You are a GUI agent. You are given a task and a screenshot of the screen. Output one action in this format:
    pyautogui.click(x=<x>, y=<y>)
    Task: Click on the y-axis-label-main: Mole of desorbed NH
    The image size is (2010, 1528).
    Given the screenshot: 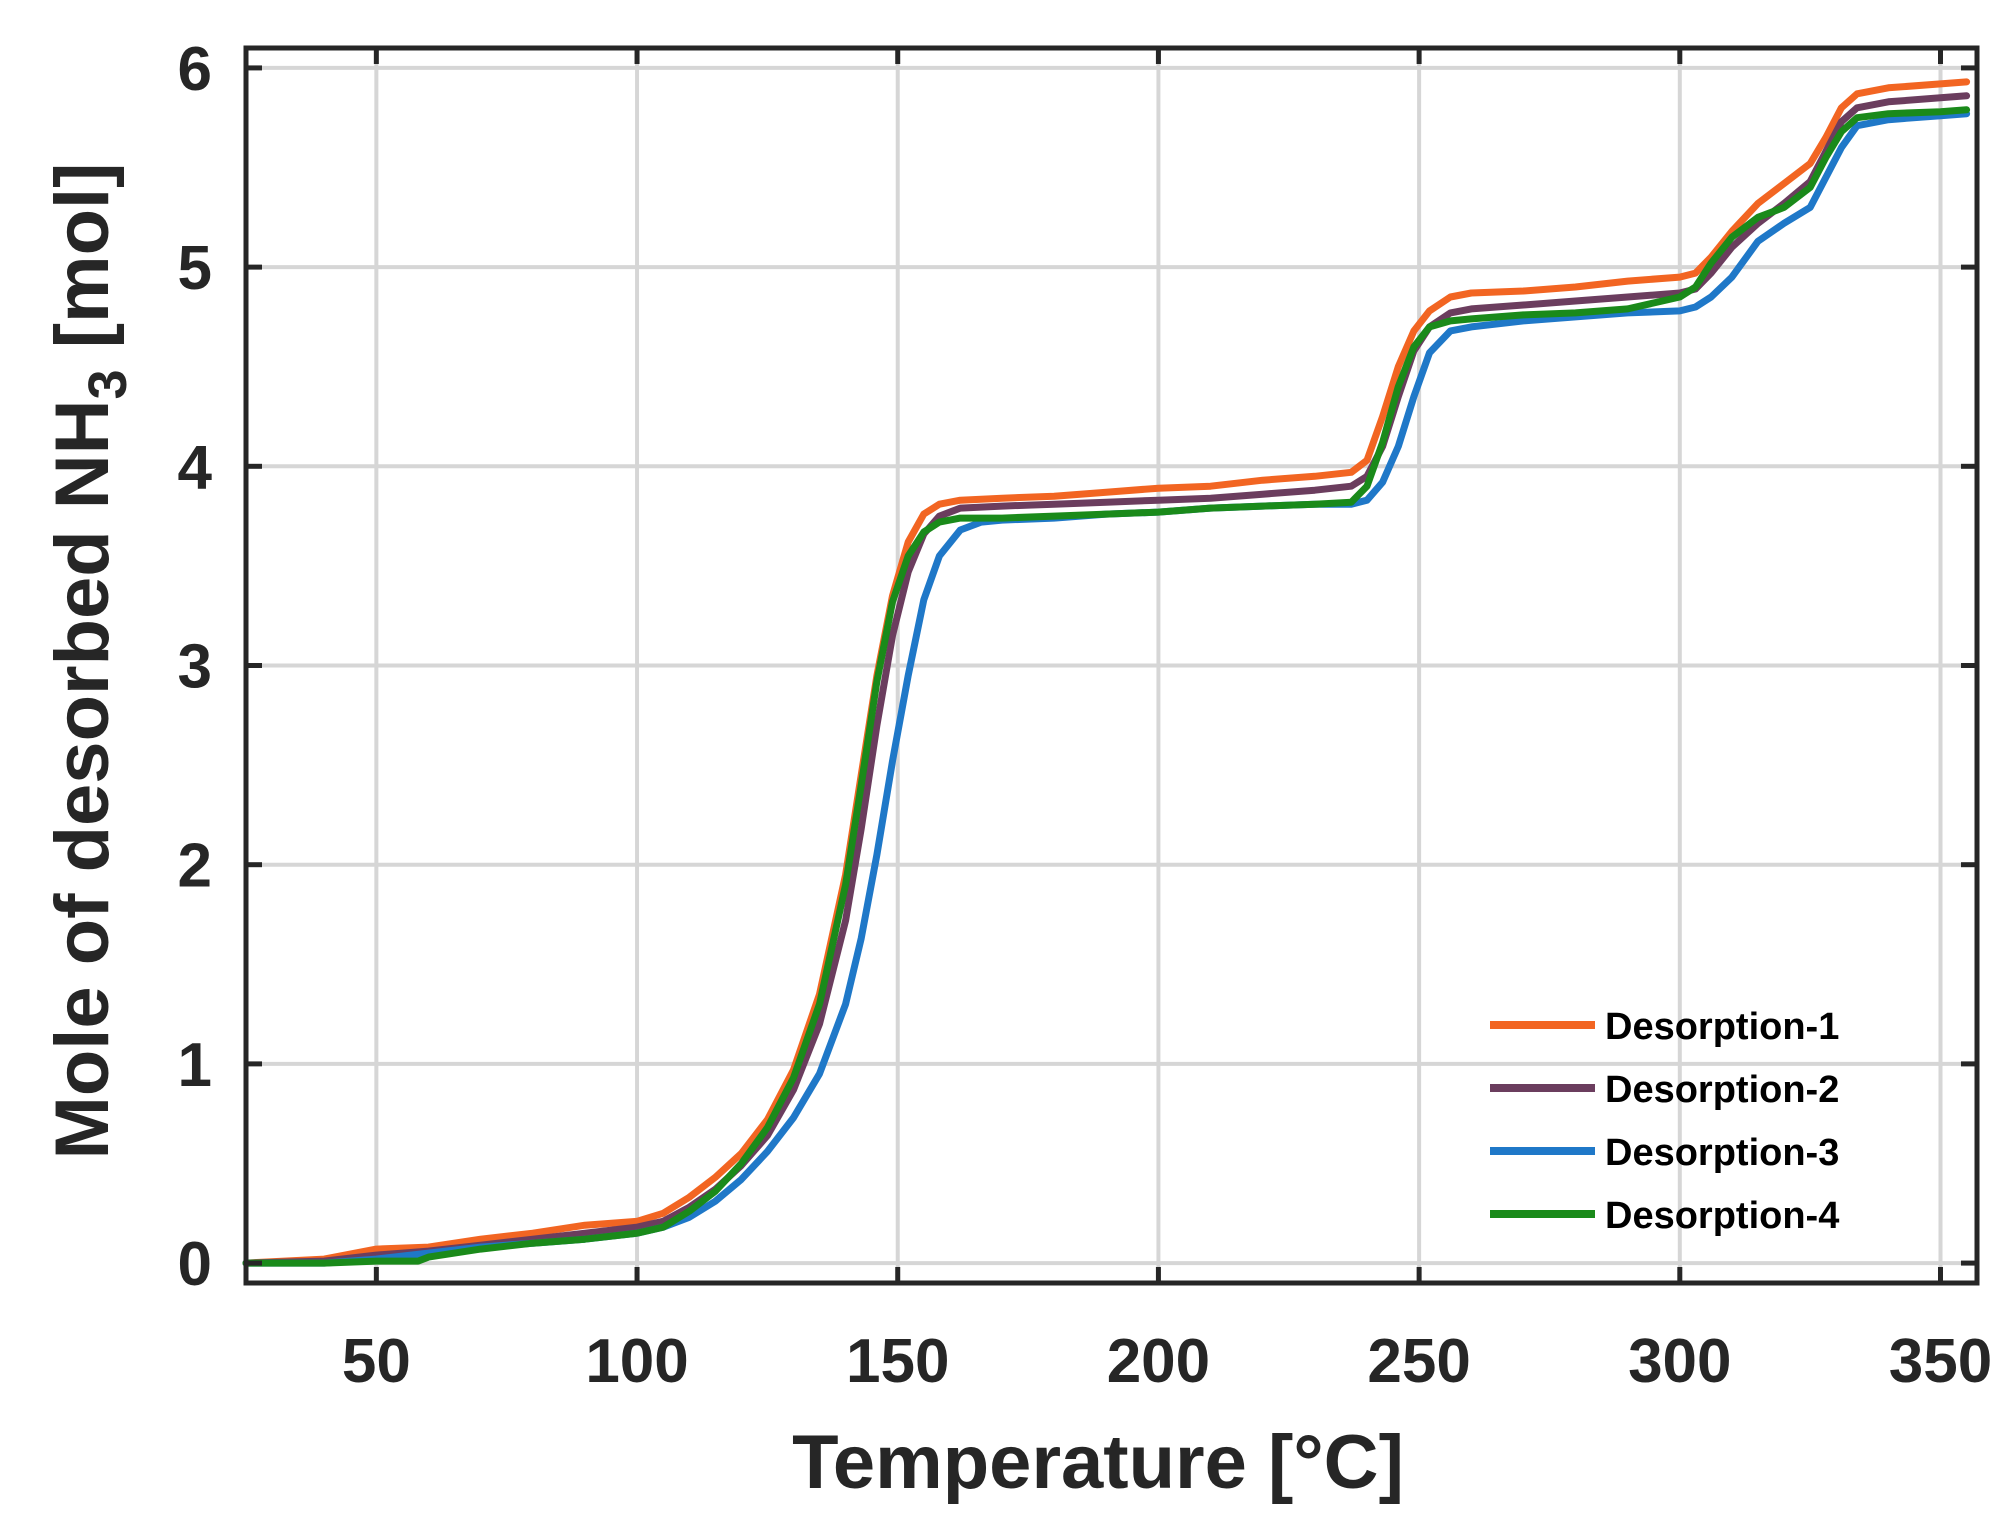 What is the action you would take?
    pyautogui.click(x=82, y=779)
    